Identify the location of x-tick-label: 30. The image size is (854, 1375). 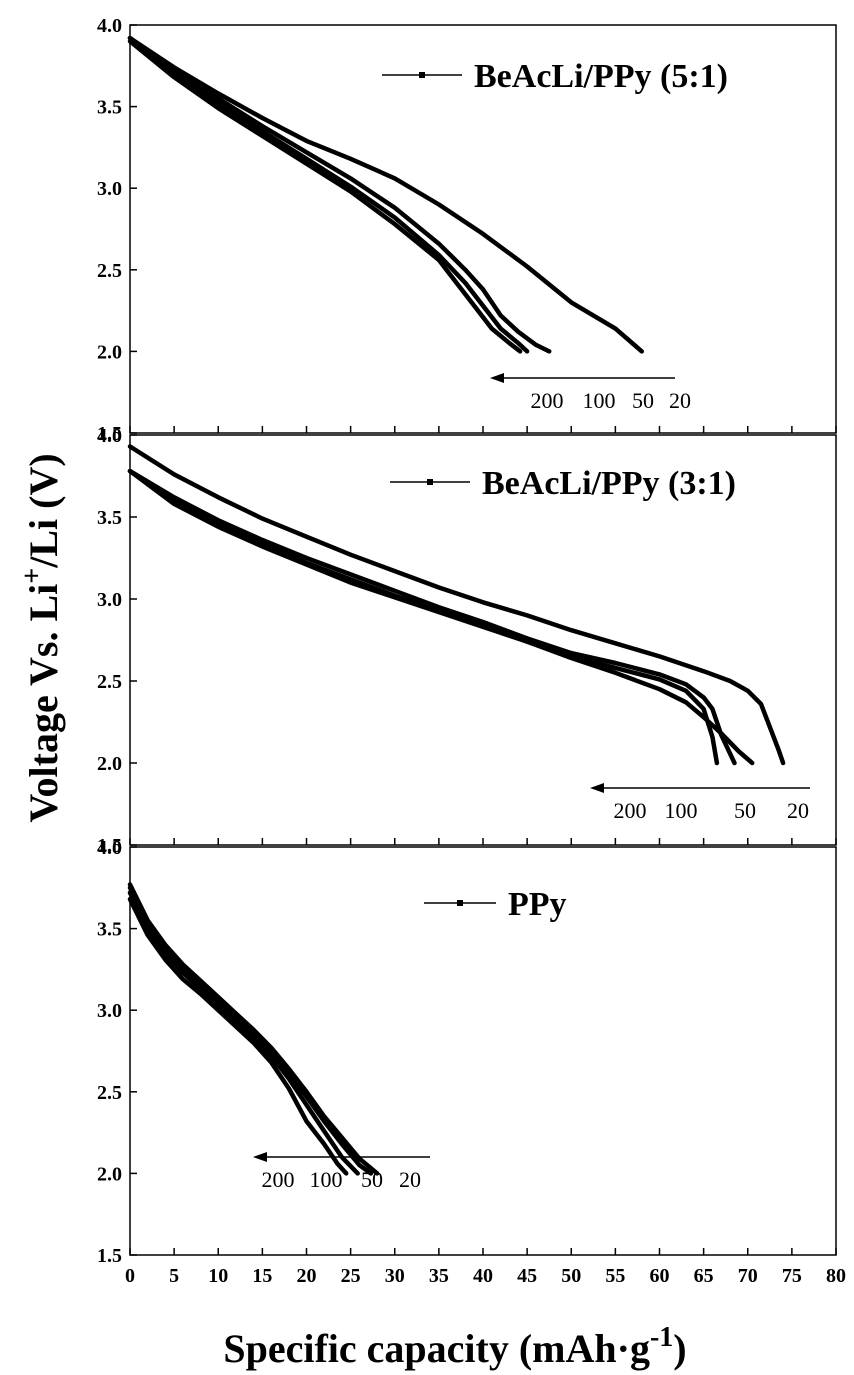
(395, 1276).